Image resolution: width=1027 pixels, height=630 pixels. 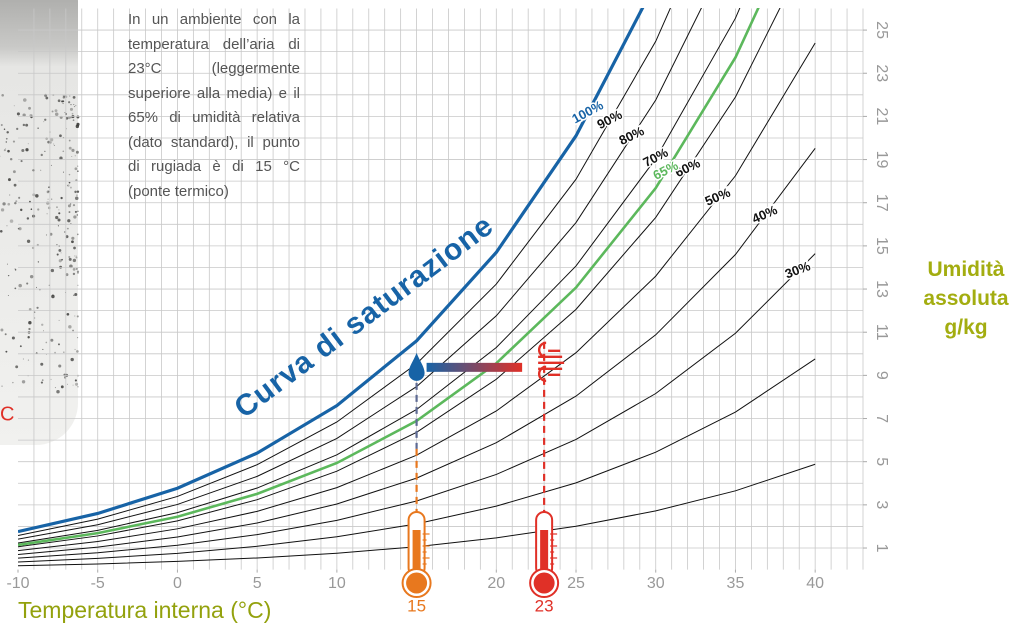 I want to click on y-tick-label: 17, so click(x=881, y=203).